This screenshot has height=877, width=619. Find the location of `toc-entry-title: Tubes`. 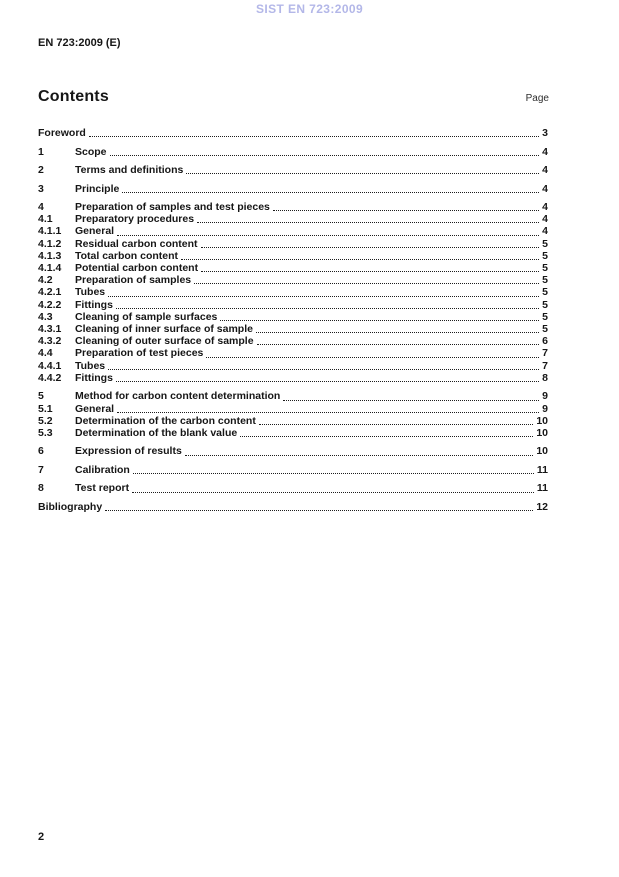

toc-entry-title: Tubes is located at coordinates (90, 292).